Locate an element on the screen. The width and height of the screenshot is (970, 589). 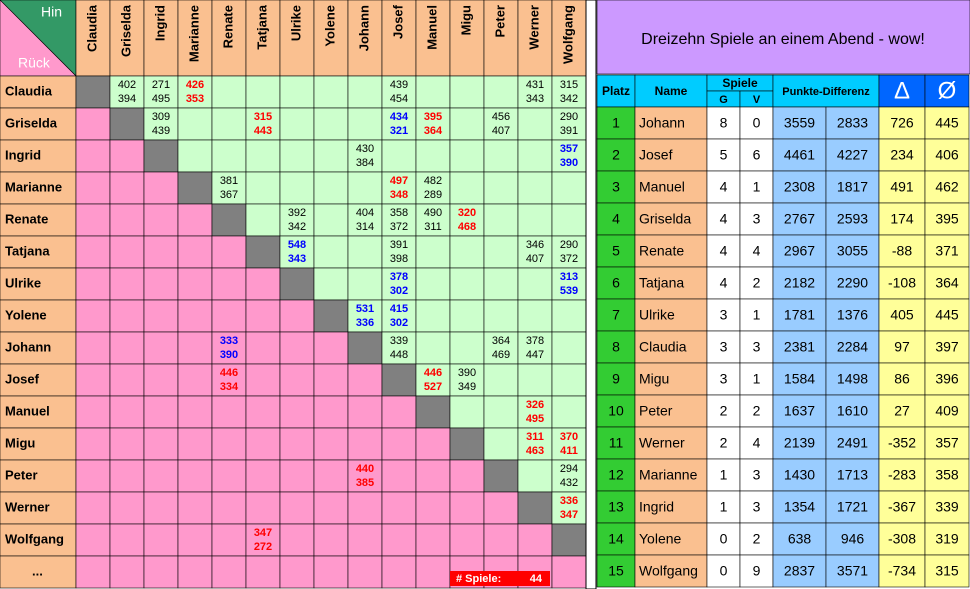
points-rueck: 4227 is located at coordinates (852, 155).